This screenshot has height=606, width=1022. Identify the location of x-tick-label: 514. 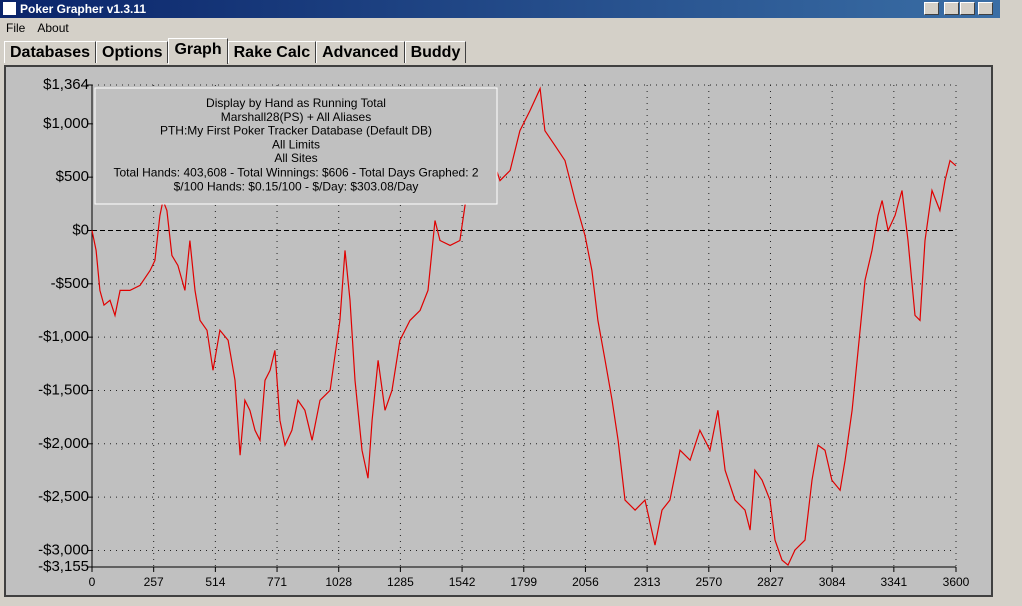
(215, 582).